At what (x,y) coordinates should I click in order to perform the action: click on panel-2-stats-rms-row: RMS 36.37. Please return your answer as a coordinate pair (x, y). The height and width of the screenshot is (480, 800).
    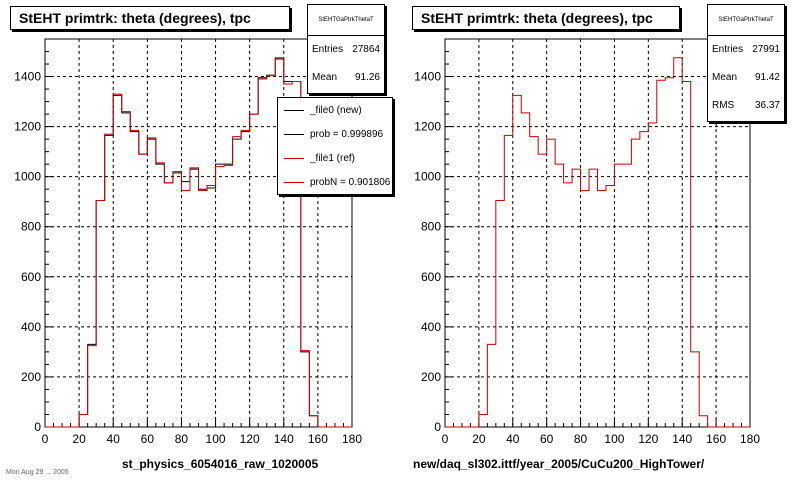
    Looking at the image, I should click on (746, 106).